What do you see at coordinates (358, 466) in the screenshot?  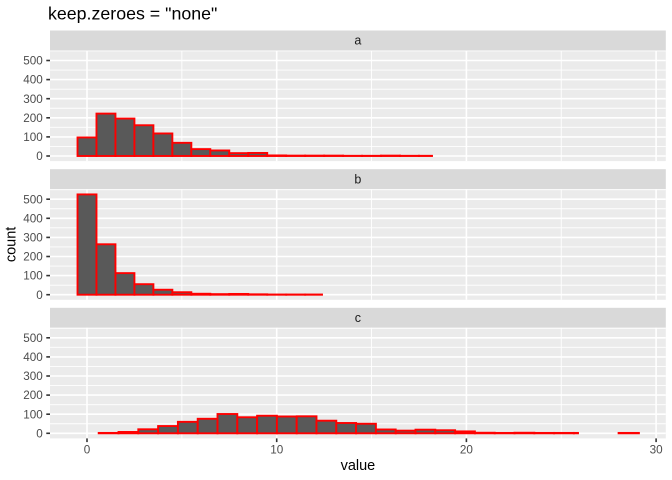 I see `svg-text: value` at bounding box center [358, 466].